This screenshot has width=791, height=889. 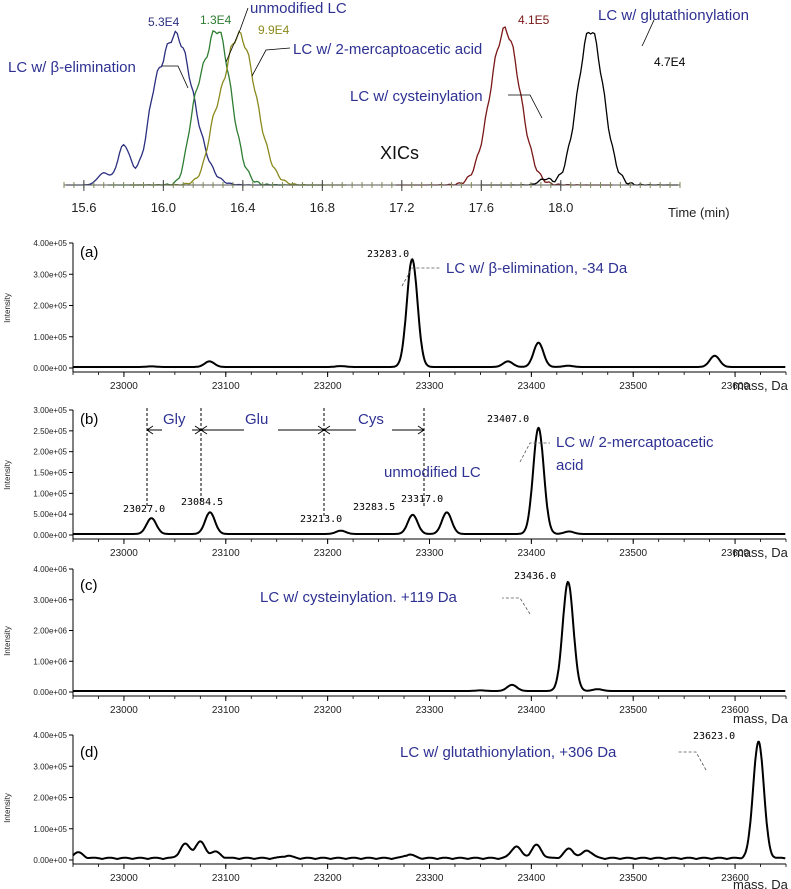 I want to click on panel-a-ylabel: Intensity, so click(x=7, y=308).